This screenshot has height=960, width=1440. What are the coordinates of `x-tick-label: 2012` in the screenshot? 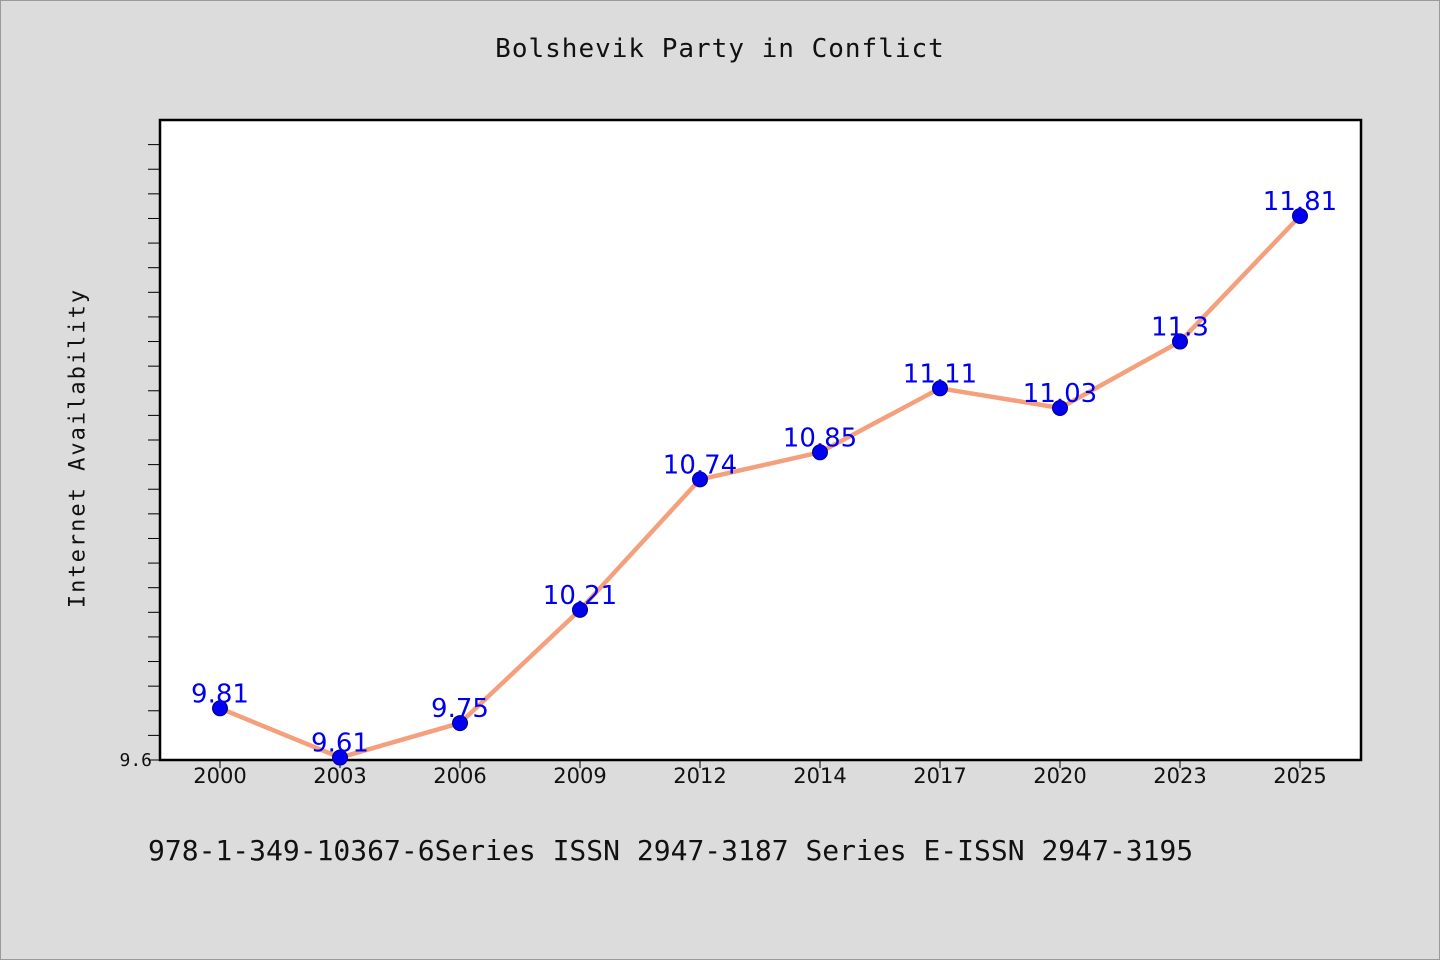 It's located at (699, 776).